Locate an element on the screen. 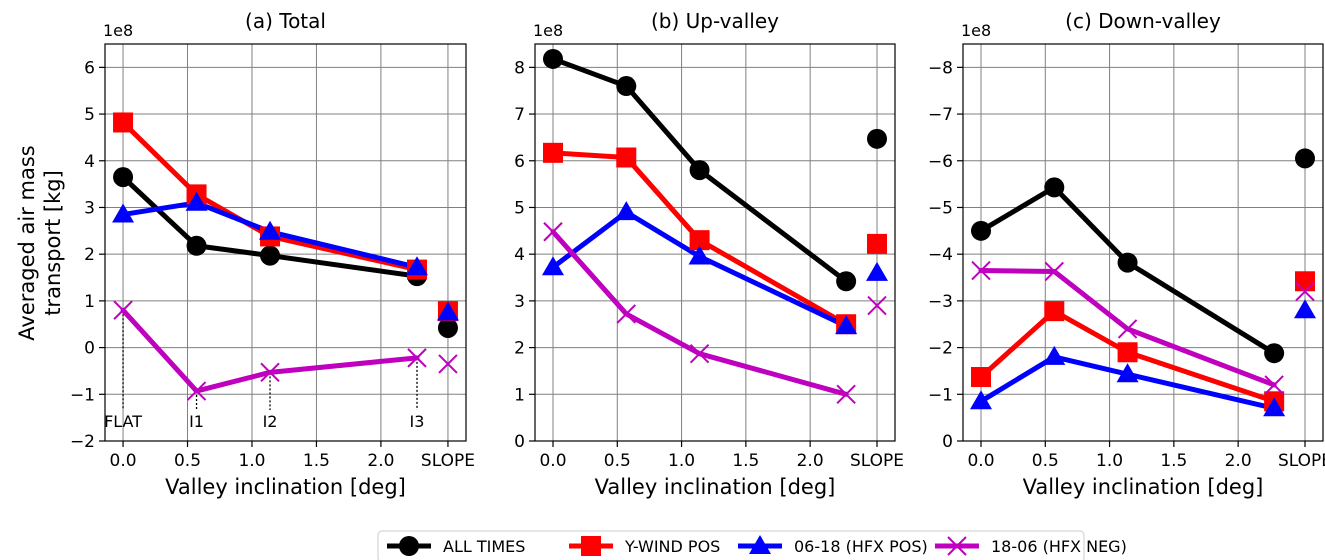 The image size is (1325, 560). slope-point-all is located at coordinates (877, 138).